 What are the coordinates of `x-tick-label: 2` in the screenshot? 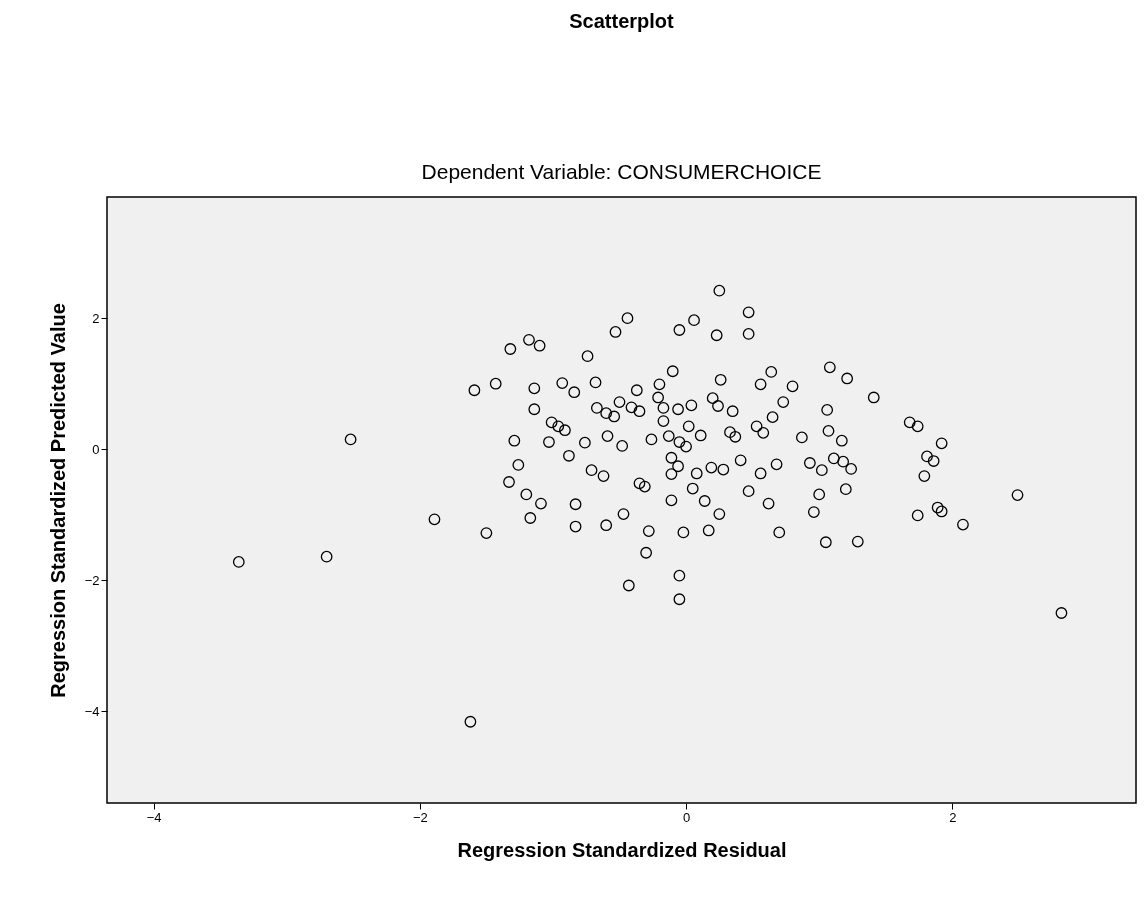 It's located at (953, 817).